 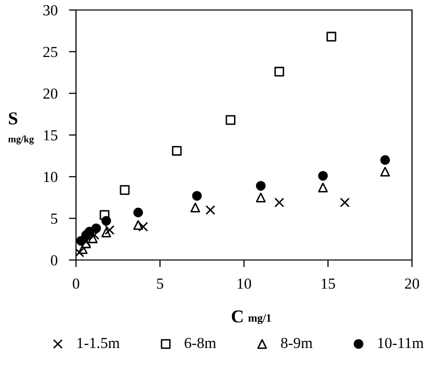 What do you see at coordinates (50, 10) in the screenshot?
I see `y-tick-label: 30` at bounding box center [50, 10].